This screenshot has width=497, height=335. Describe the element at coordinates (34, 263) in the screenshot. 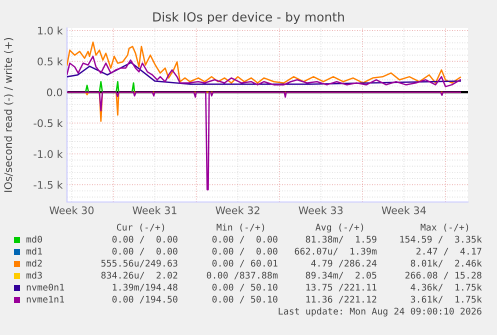

I see `legend-label: md2` at that location.